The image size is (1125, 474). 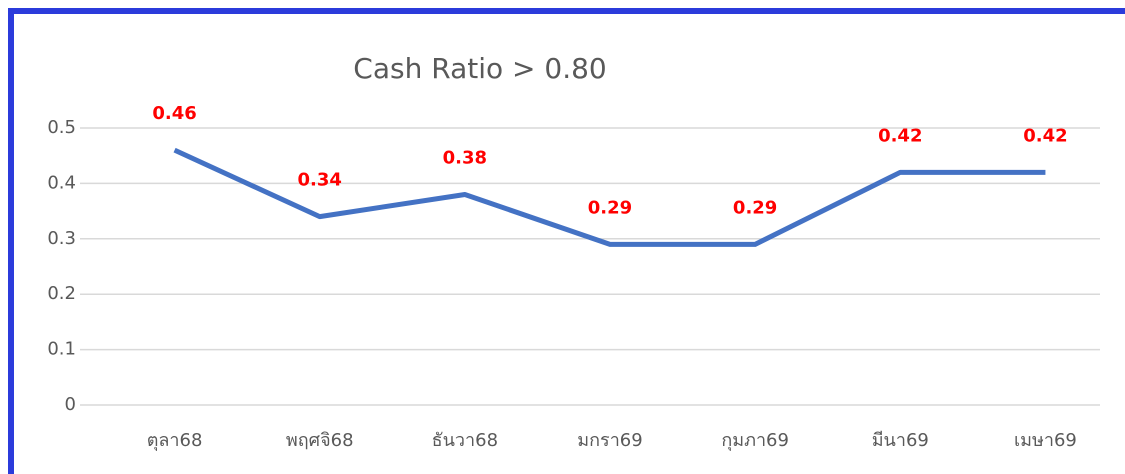 I want to click on y-tick-label: 0.2, so click(x=61, y=293).